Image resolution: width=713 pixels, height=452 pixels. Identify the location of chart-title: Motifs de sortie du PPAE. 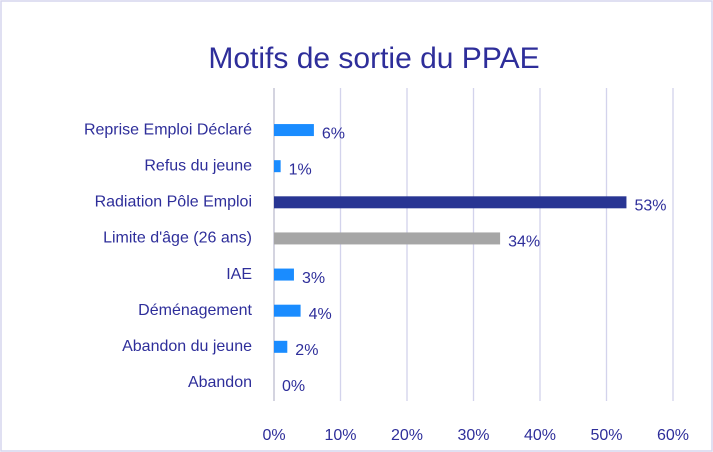
(373, 58).